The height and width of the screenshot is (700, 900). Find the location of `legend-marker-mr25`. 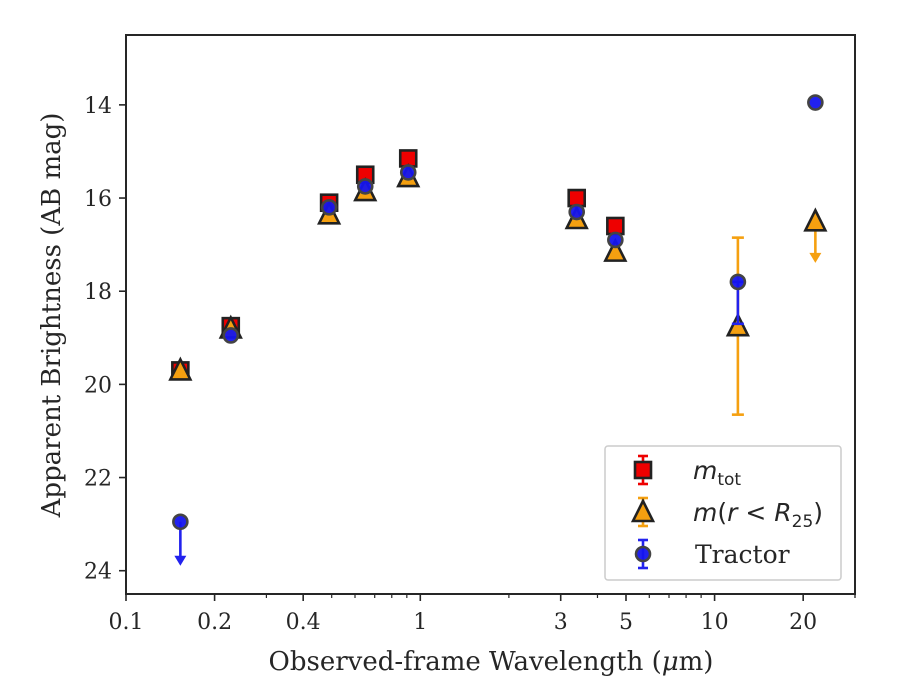

legend-marker-mr25 is located at coordinates (643, 510).